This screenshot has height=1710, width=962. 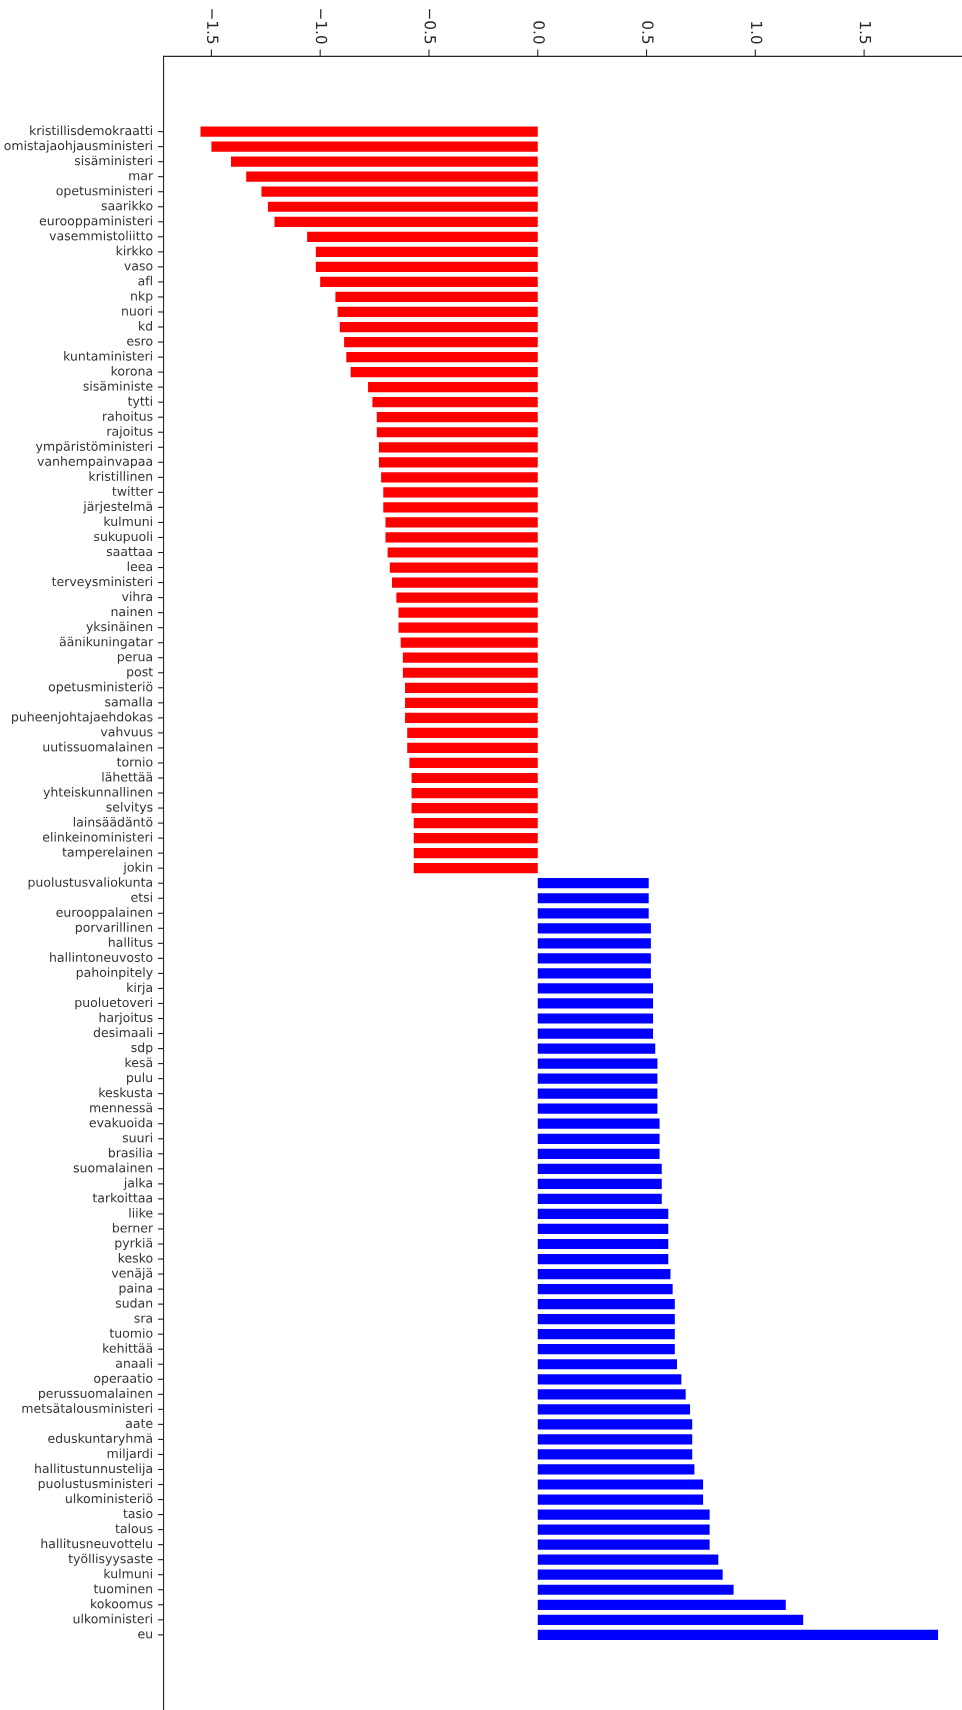 What do you see at coordinates (100, 1439) in the screenshot?
I see `y-tick-label: eduskuntaryhmä` at bounding box center [100, 1439].